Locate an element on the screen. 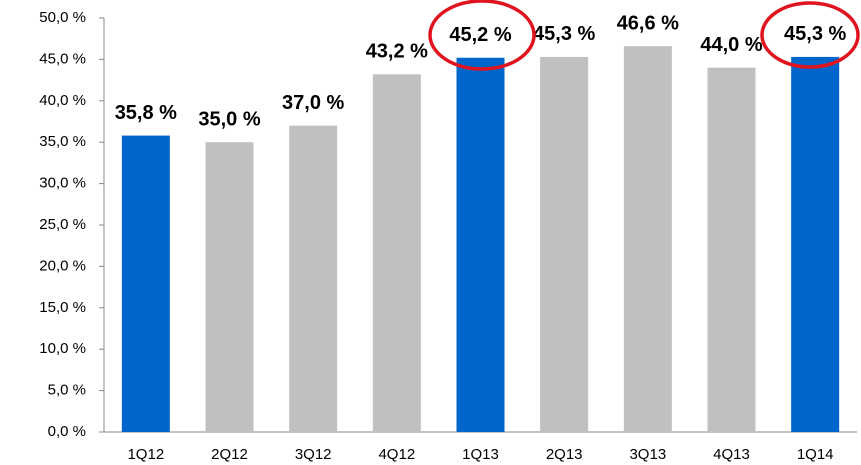  x-tick-label: 2Q13 is located at coordinates (564, 454).